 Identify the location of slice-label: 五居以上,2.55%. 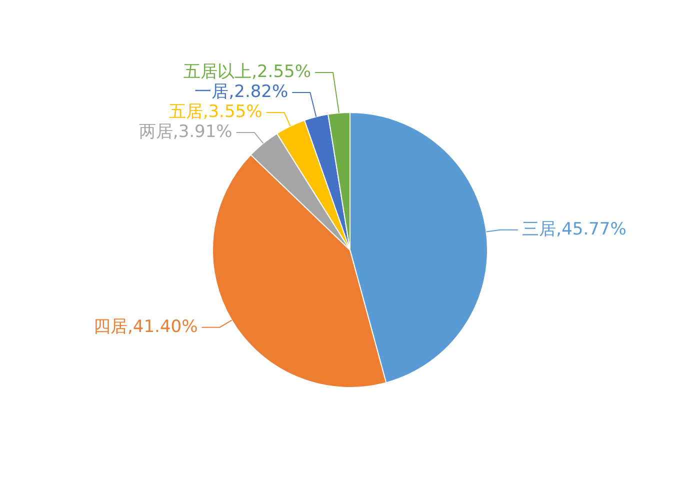
(247, 72).